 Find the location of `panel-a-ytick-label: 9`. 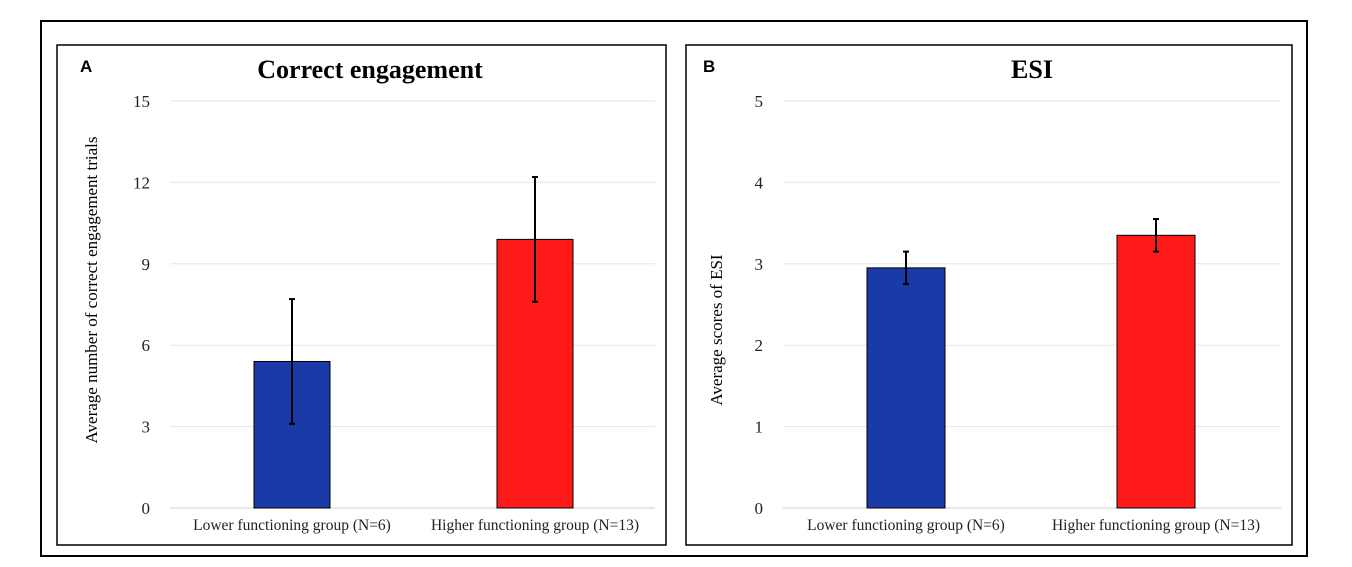

panel-a-ytick-label: 9 is located at coordinates (146, 264).